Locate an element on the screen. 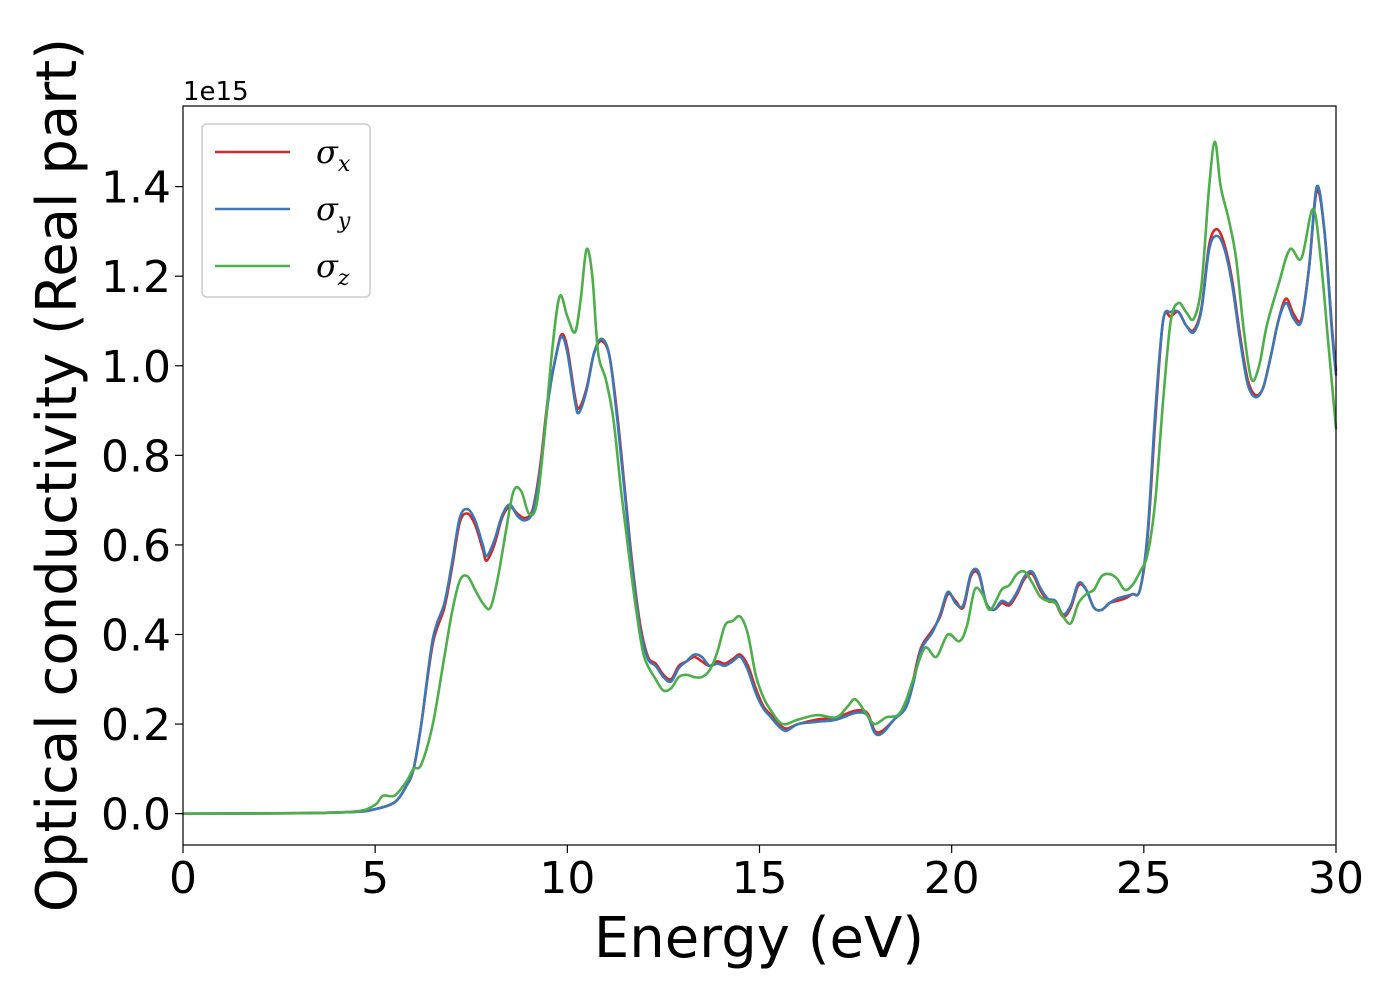 This screenshot has width=1400, height=1000. y-axis-title: Optical conductivity (Real part) is located at coordinates (57, 475).